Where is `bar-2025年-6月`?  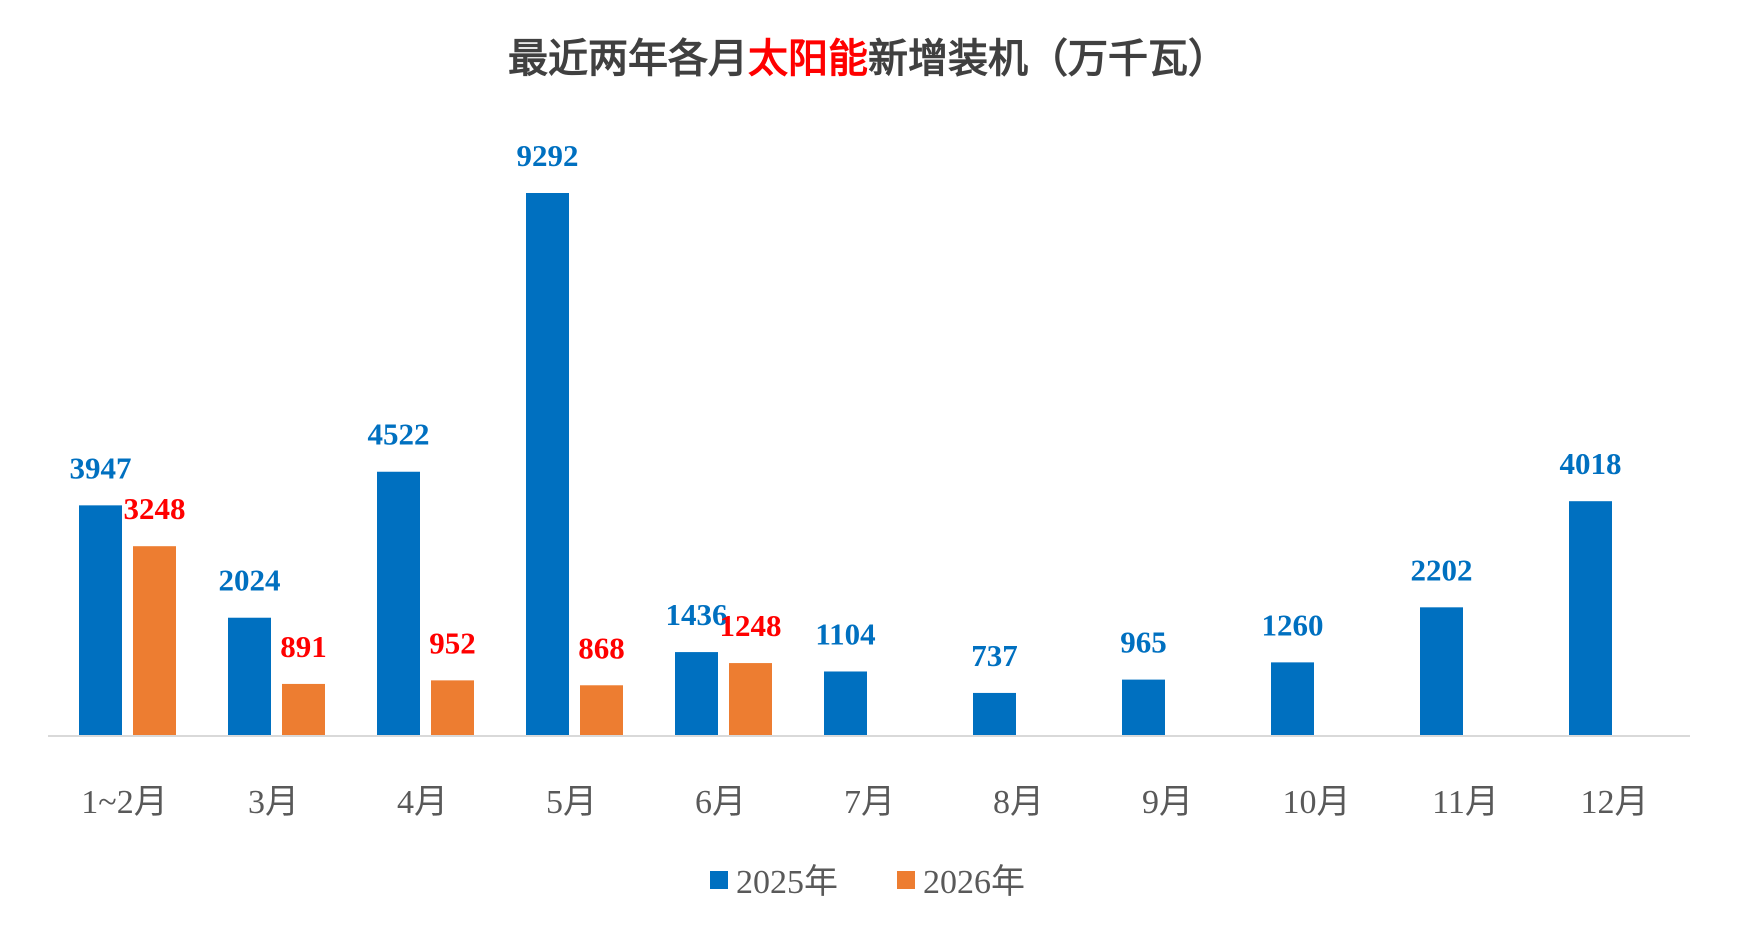
bar-2025年-6月 is located at coordinates (696, 694).